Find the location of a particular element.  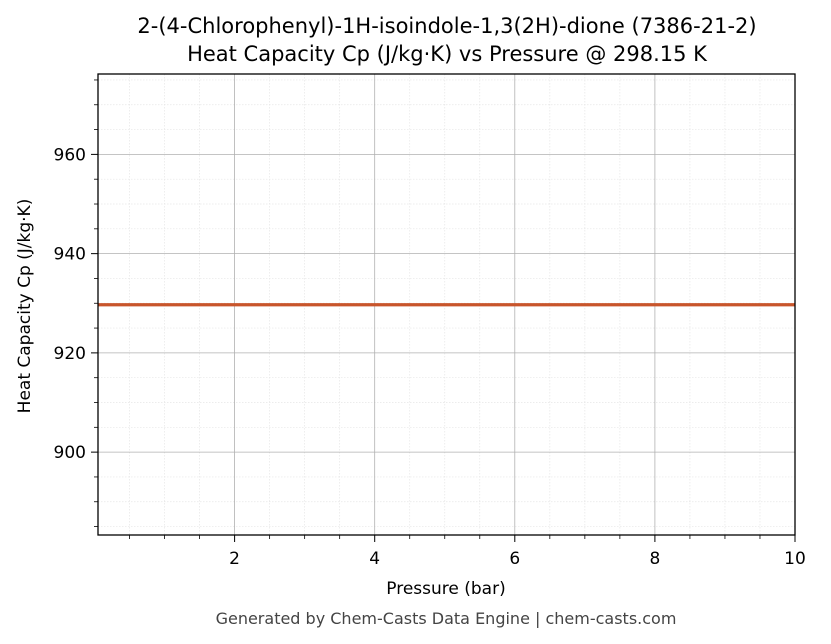

y-tick-label: 920 is located at coordinates (70, 354).